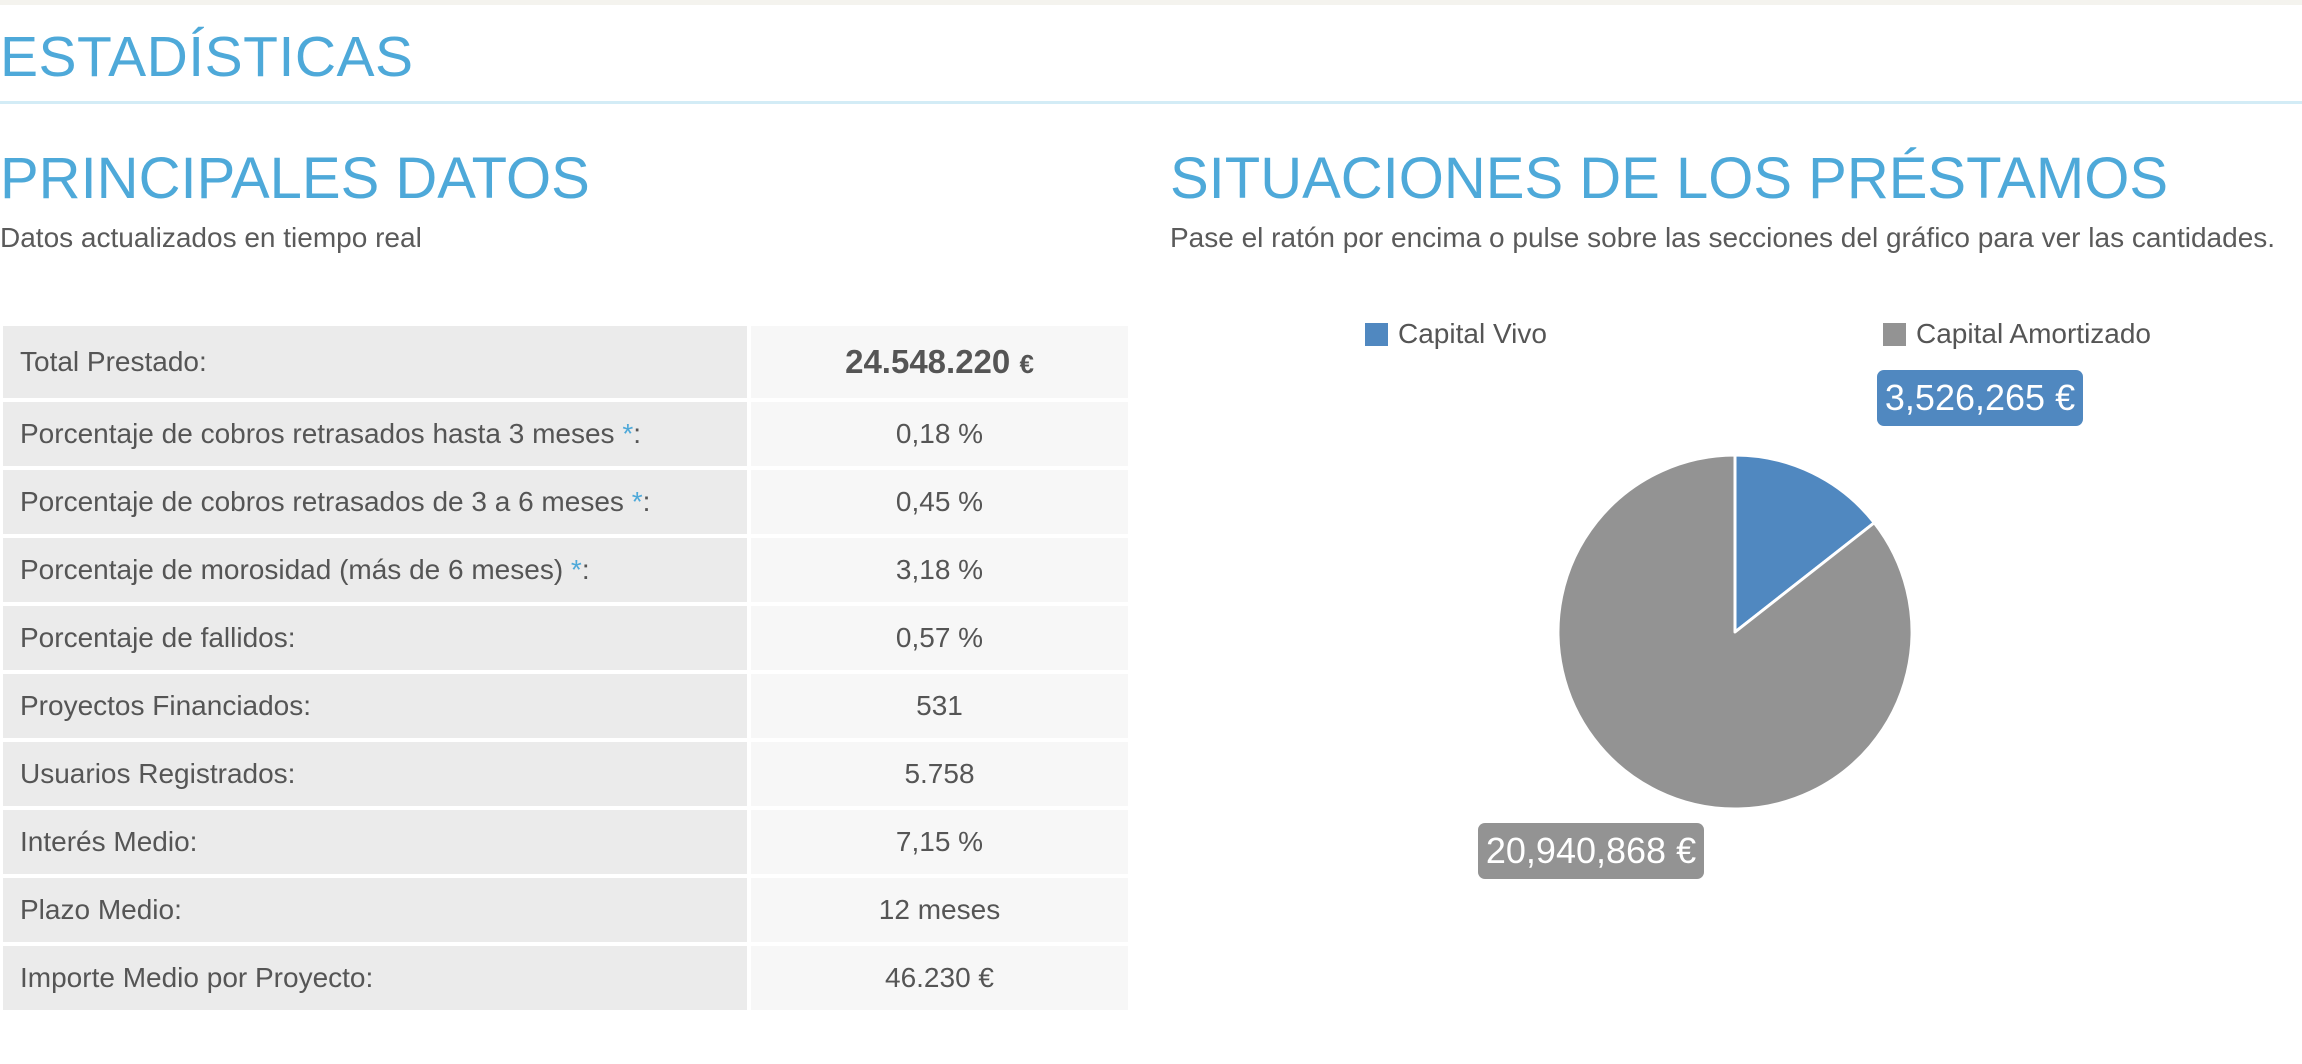 The height and width of the screenshot is (1064, 2302). I want to click on legend-label: Capital Amortizado, so click(2034, 333).